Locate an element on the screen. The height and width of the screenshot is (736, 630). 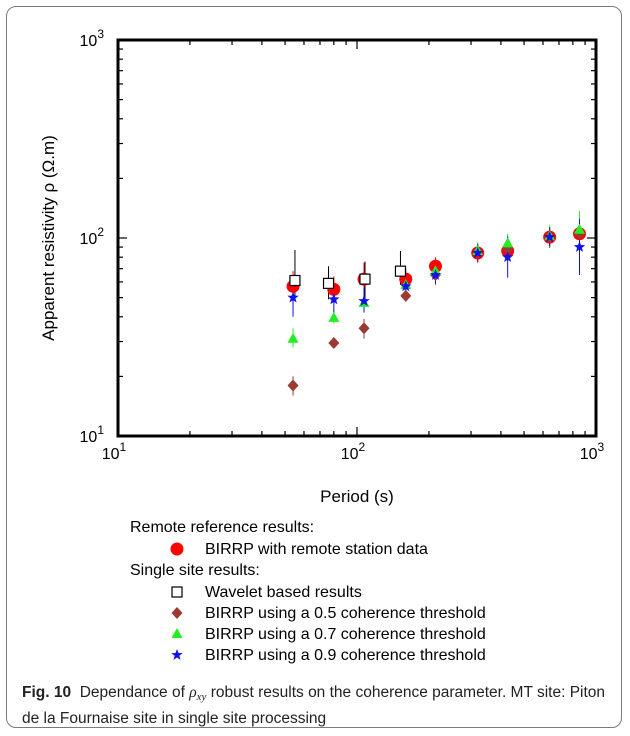
y-axis-title: Apparent resistivity ρ (Ω.m) is located at coordinates (48, 238).